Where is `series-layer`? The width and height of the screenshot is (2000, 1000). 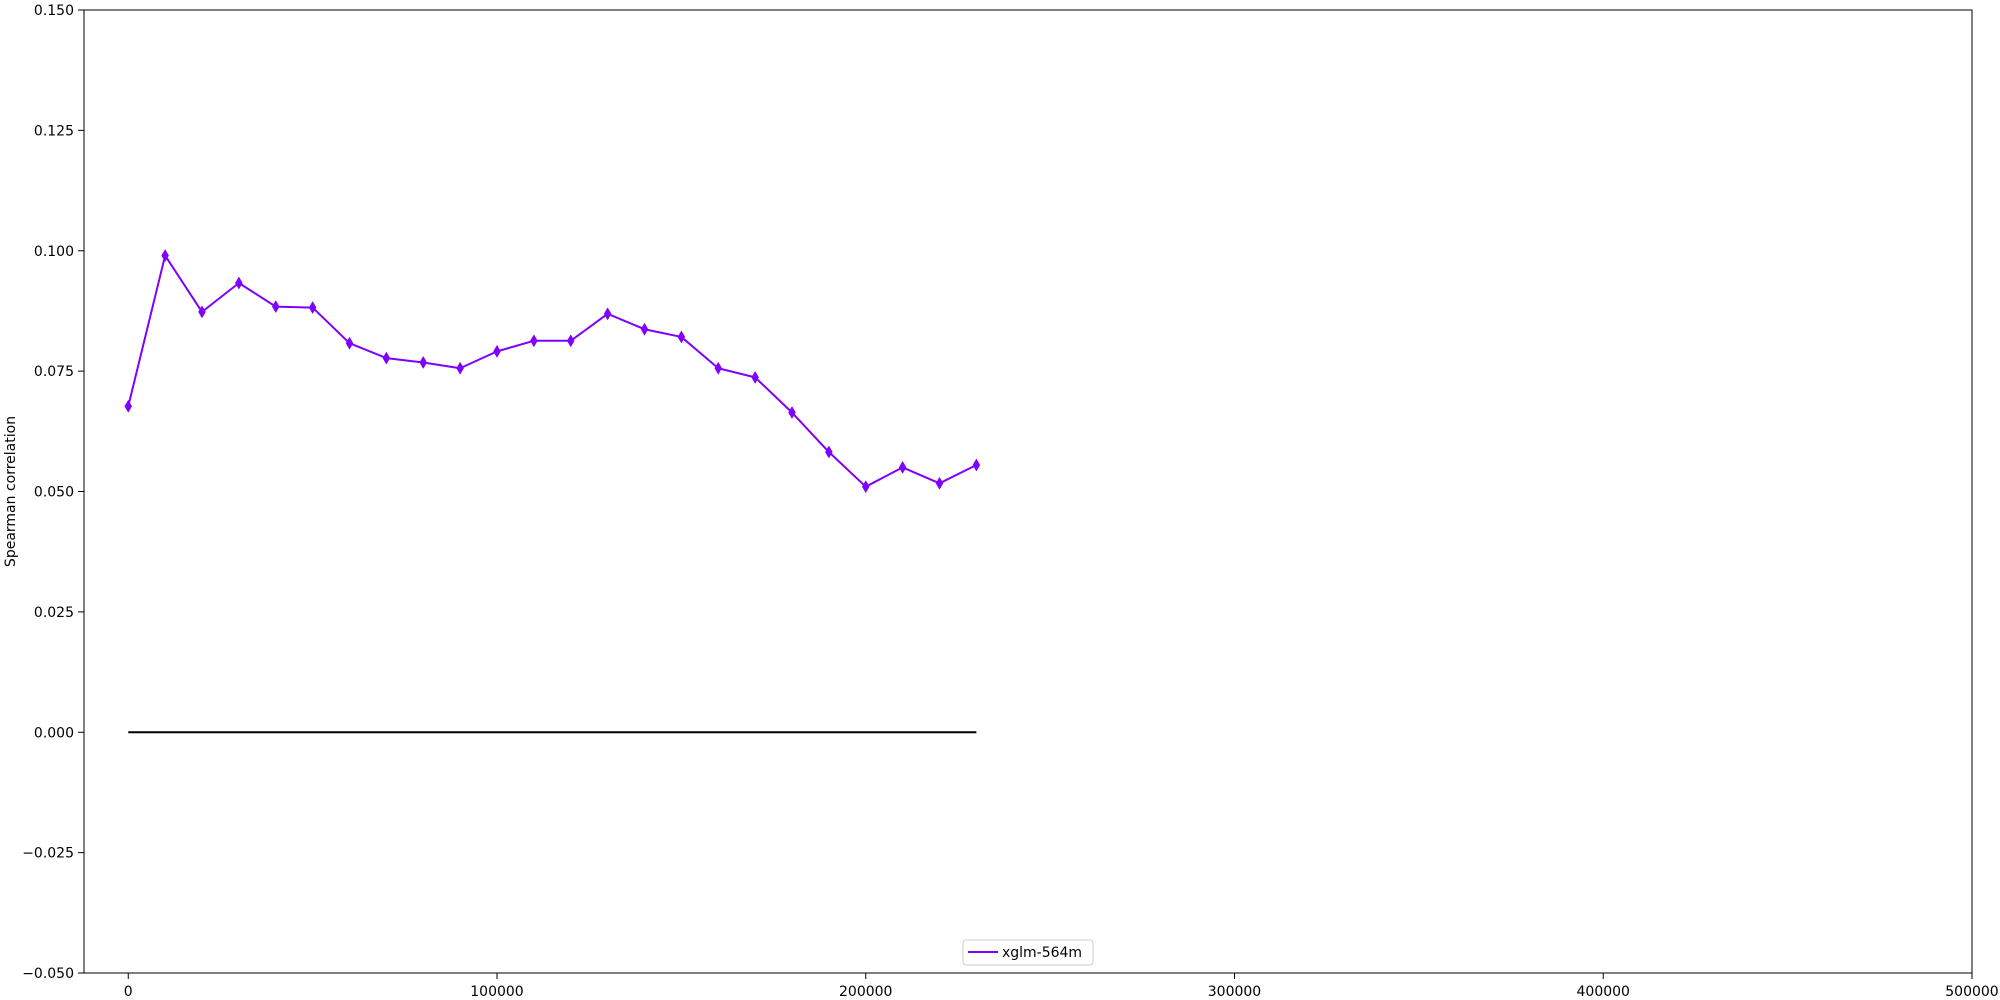 series-layer is located at coordinates (552, 371).